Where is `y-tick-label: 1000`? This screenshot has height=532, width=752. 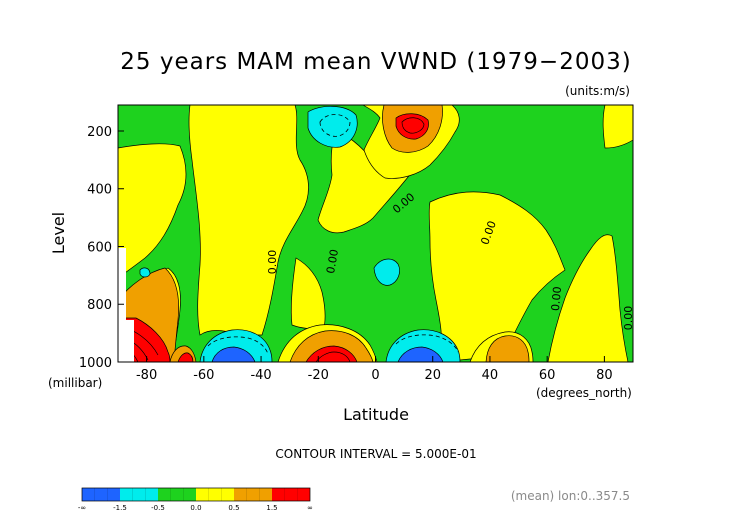
y-tick-label: 1000 is located at coordinates (95, 363).